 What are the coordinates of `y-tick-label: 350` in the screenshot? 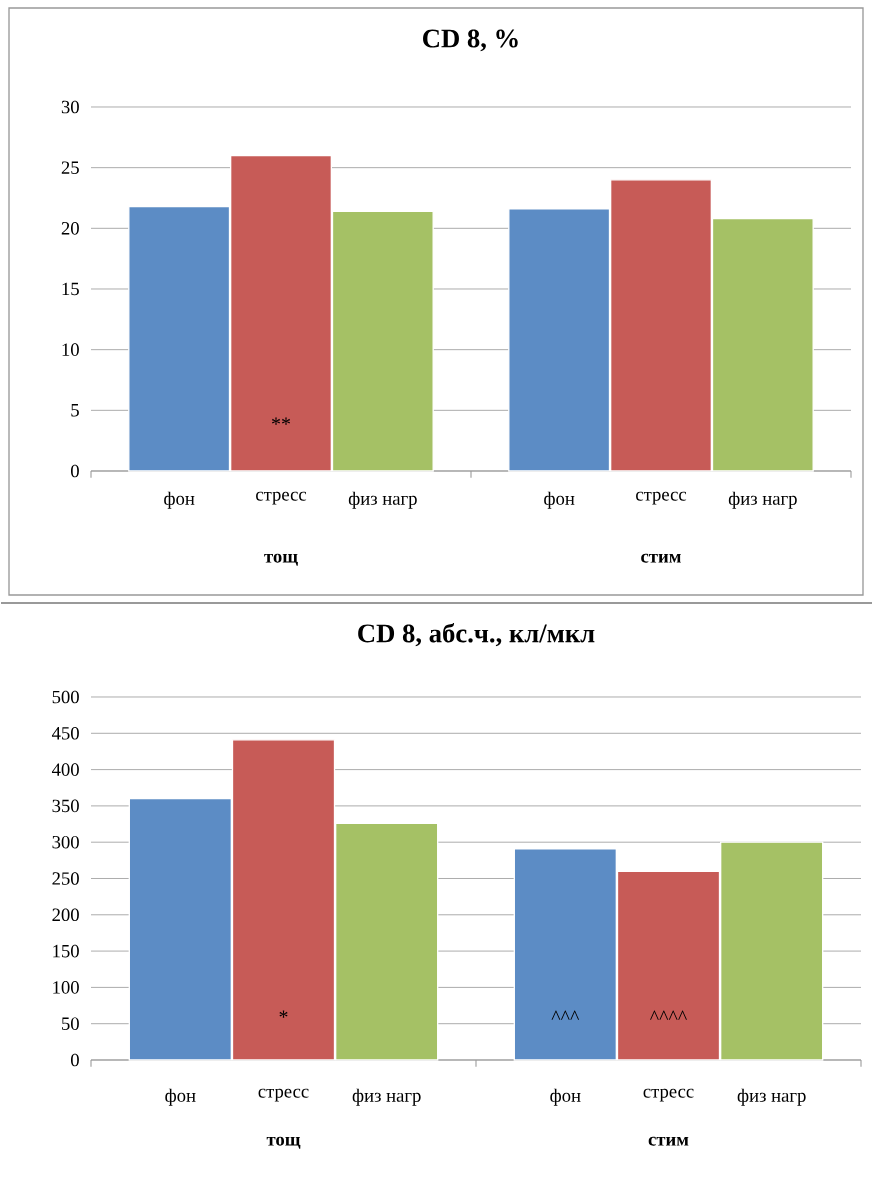 It's located at (65, 806).